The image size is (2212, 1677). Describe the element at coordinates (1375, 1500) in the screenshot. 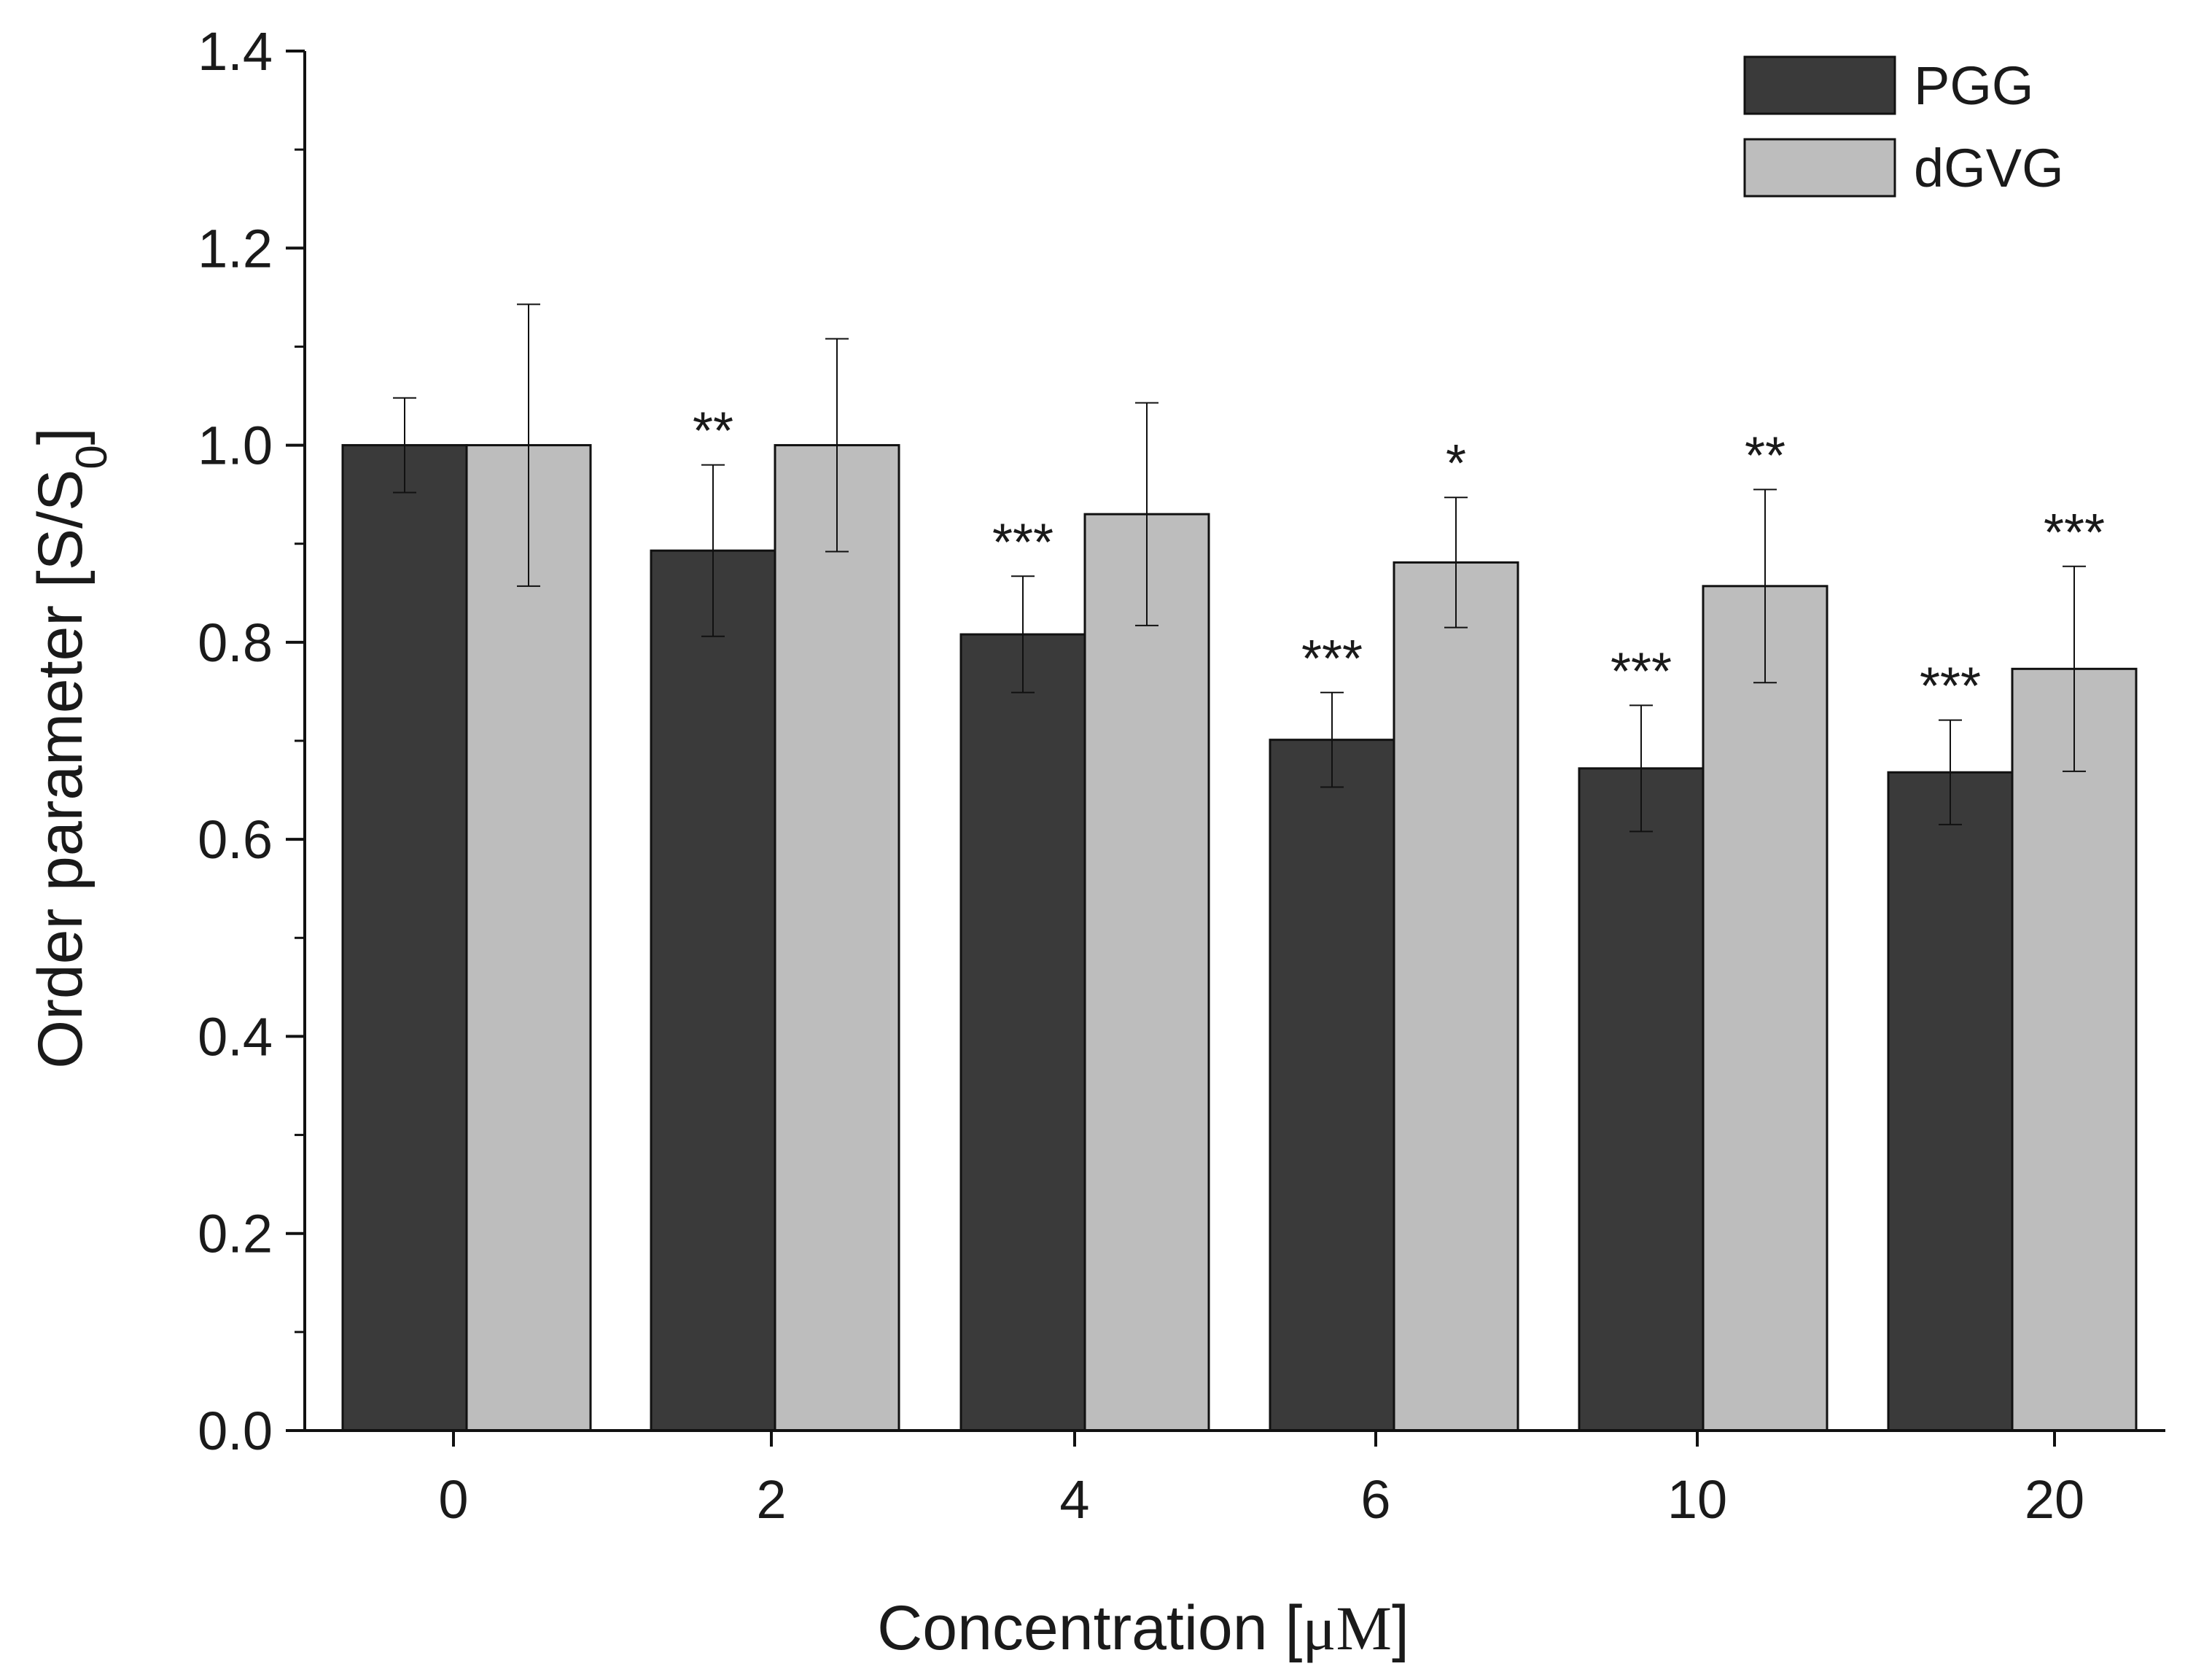

I see `x-tick-label-6: 6` at that location.